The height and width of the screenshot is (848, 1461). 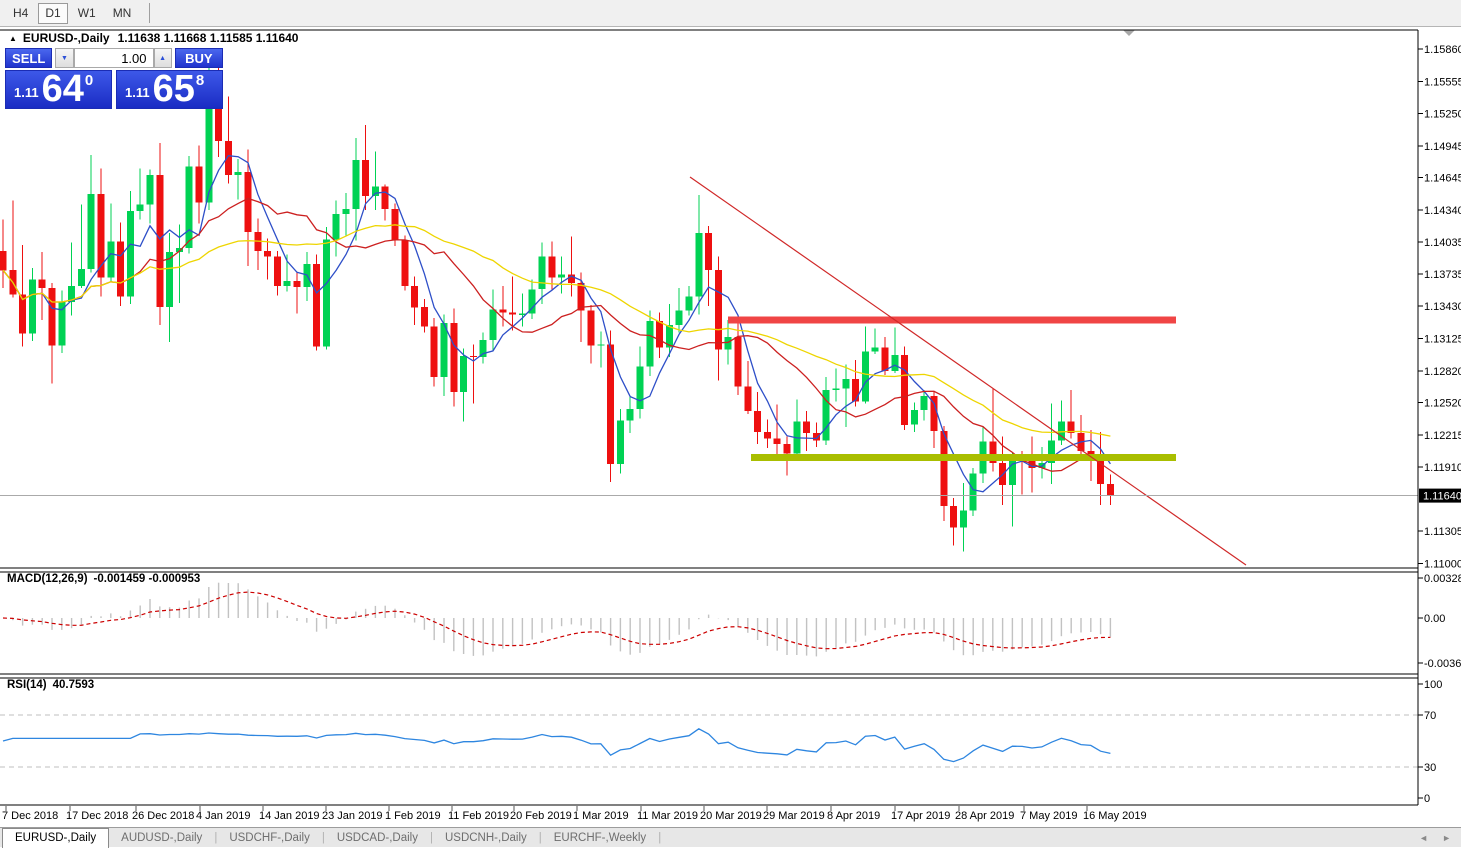 I want to click on collapse-chart-icon: ▲, so click(x=13, y=38).